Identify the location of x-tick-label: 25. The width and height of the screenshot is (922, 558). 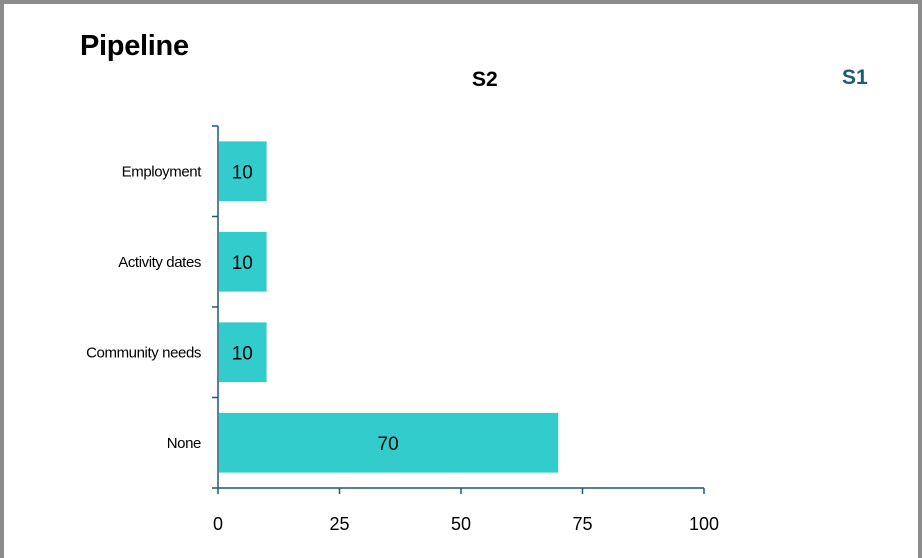
(339, 524).